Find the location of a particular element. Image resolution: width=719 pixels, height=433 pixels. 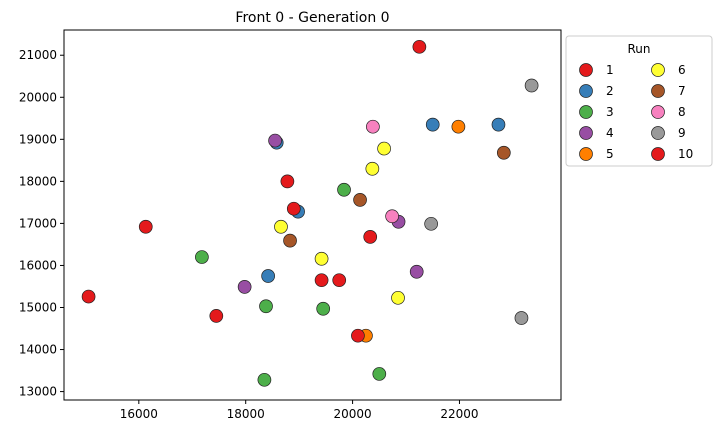

y-tick-label: 13000 is located at coordinates (38, 392).